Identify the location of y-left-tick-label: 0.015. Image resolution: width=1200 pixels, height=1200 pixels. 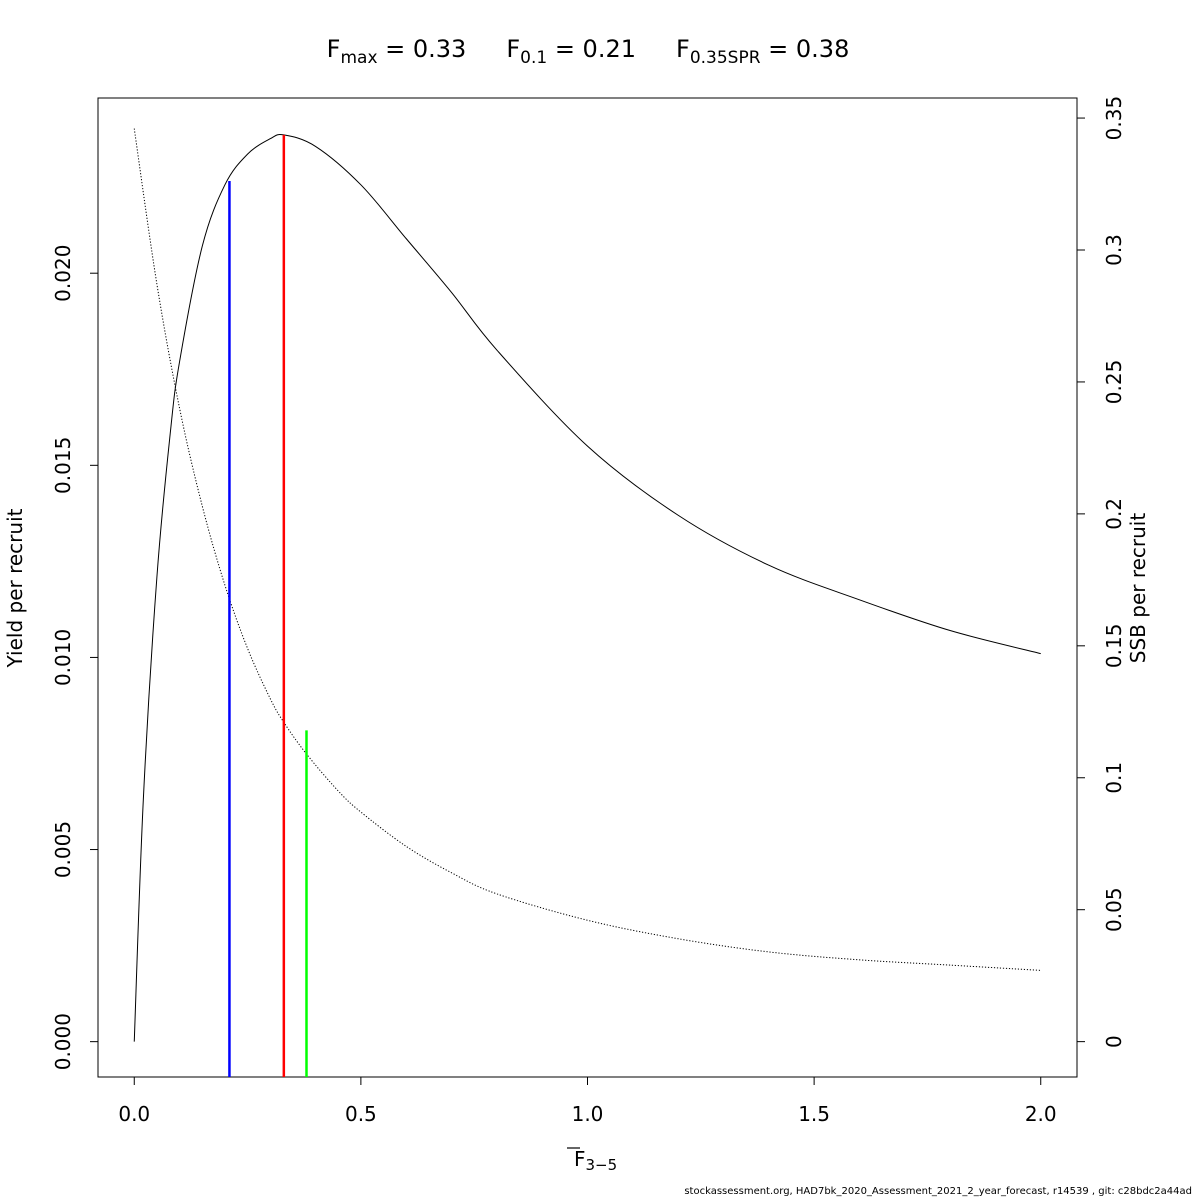
(63, 465).